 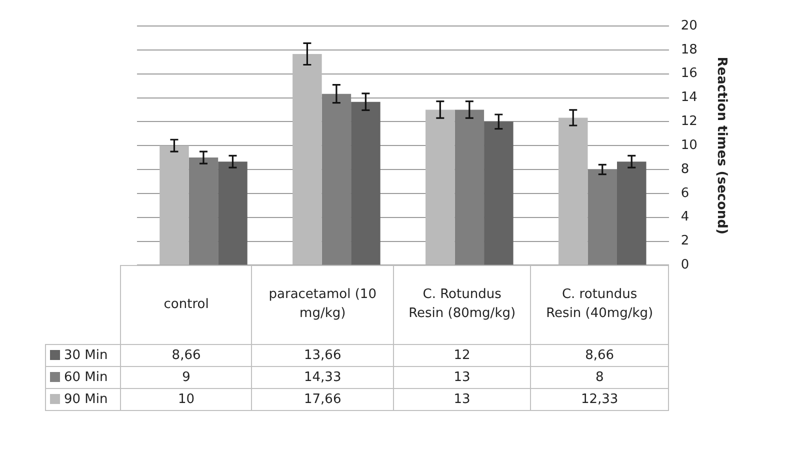 I want to click on data-label: 17,66, so click(x=323, y=399).